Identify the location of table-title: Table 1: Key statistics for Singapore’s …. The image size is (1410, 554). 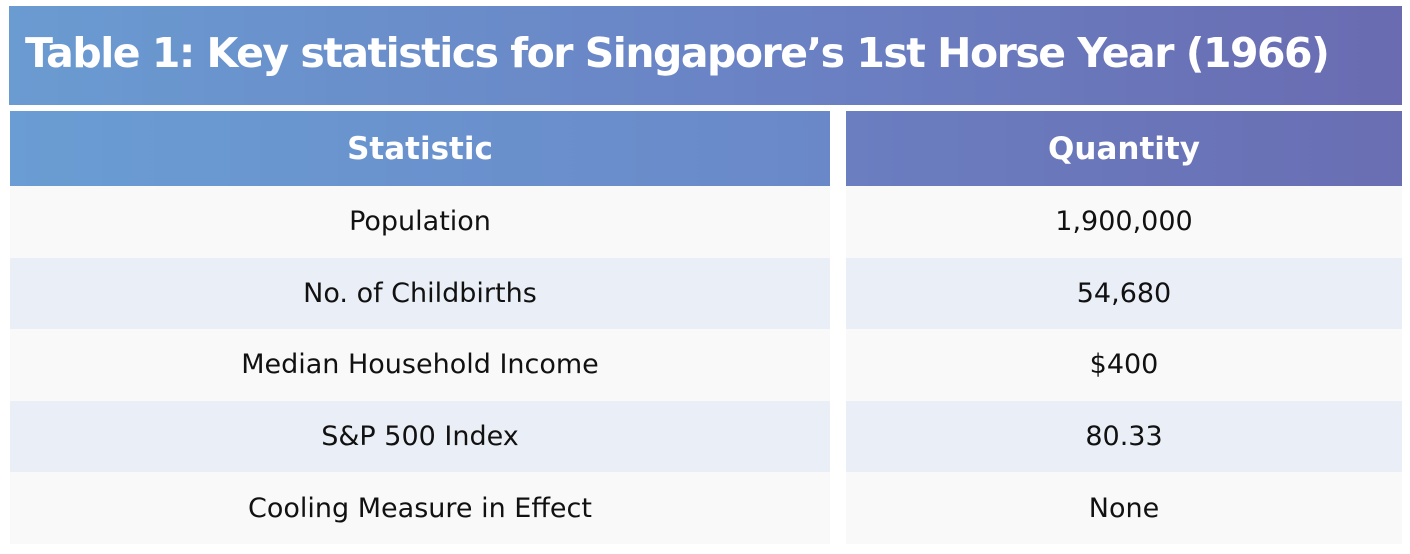
(677, 52).